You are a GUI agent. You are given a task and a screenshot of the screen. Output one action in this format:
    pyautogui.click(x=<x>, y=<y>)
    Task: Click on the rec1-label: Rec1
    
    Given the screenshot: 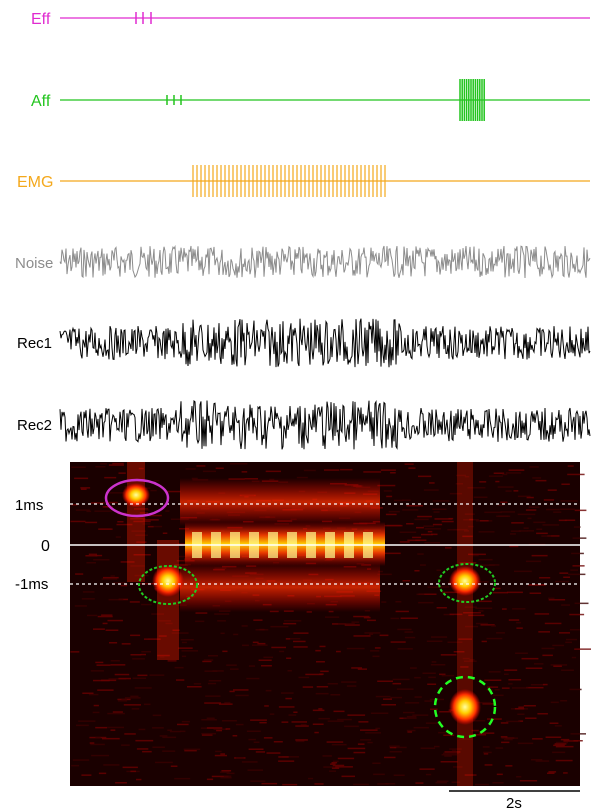 What is the action you would take?
    pyautogui.click(x=34, y=343)
    